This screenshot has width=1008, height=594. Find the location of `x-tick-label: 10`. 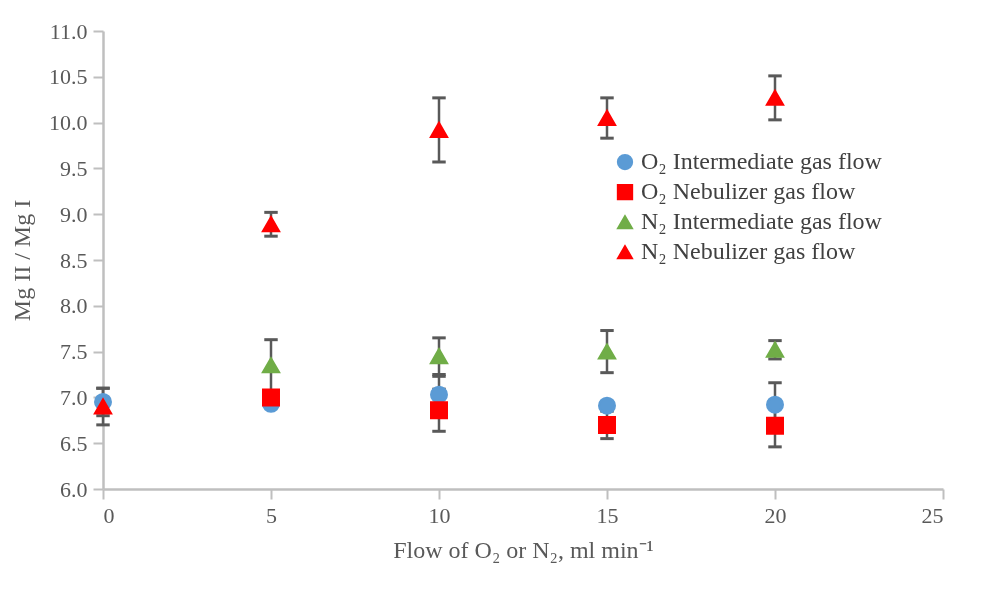

x-tick-label: 10 is located at coordinates (439, 515).